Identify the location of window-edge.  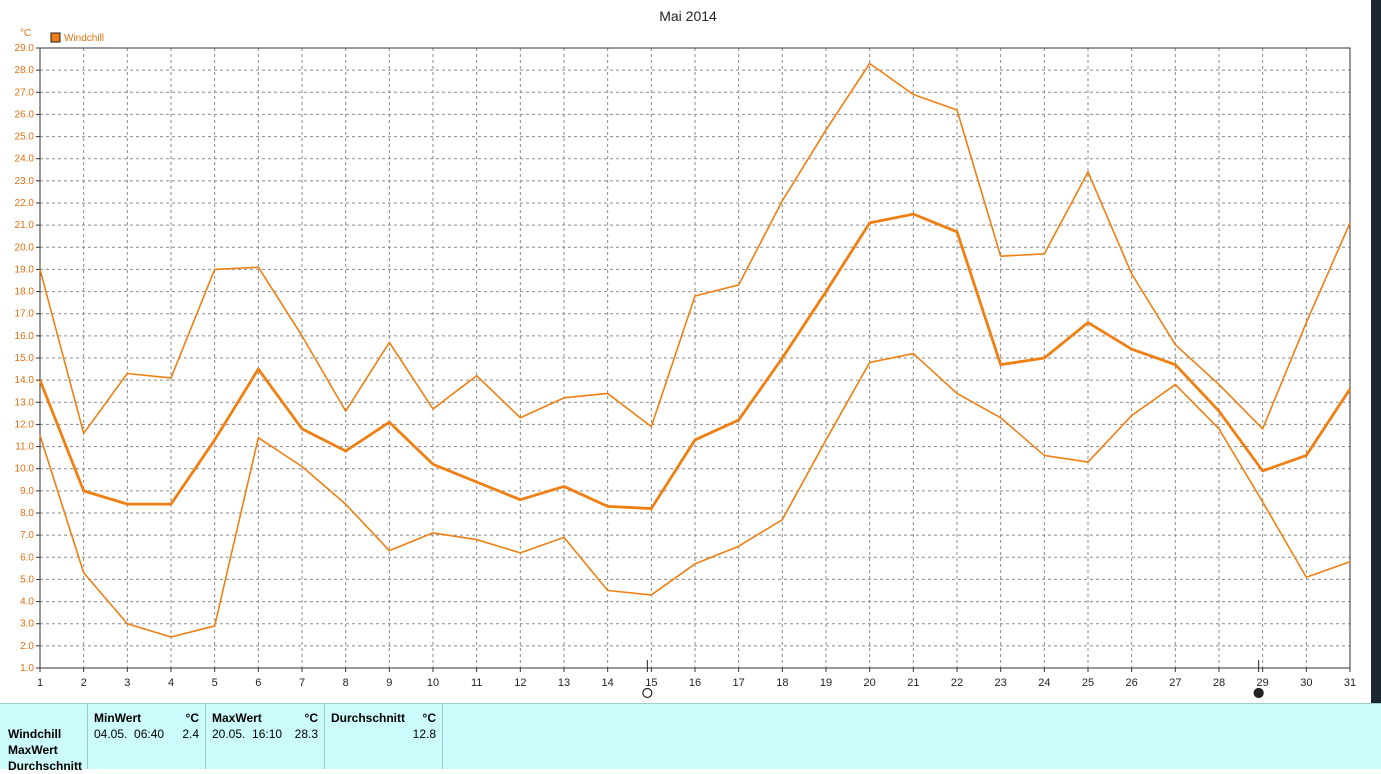
(1376, 351).